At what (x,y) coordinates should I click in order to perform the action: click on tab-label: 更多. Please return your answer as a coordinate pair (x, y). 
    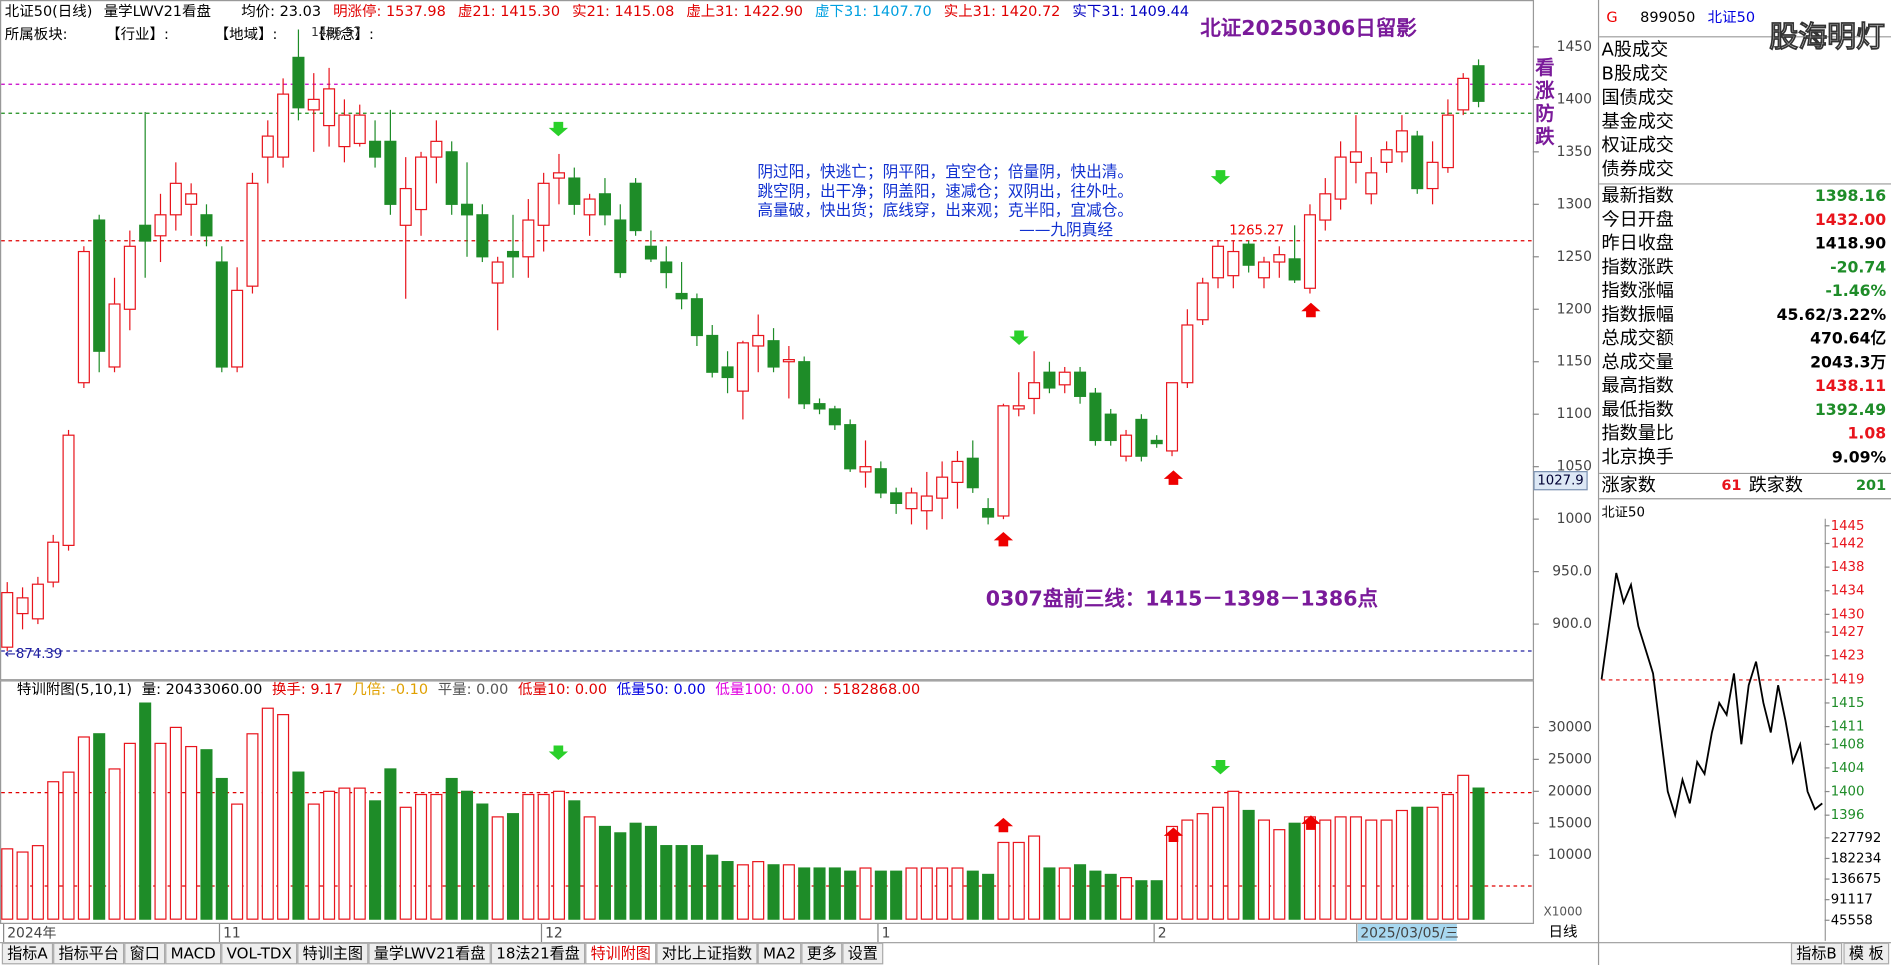
    Looking at the image, I should click on (822, 954).